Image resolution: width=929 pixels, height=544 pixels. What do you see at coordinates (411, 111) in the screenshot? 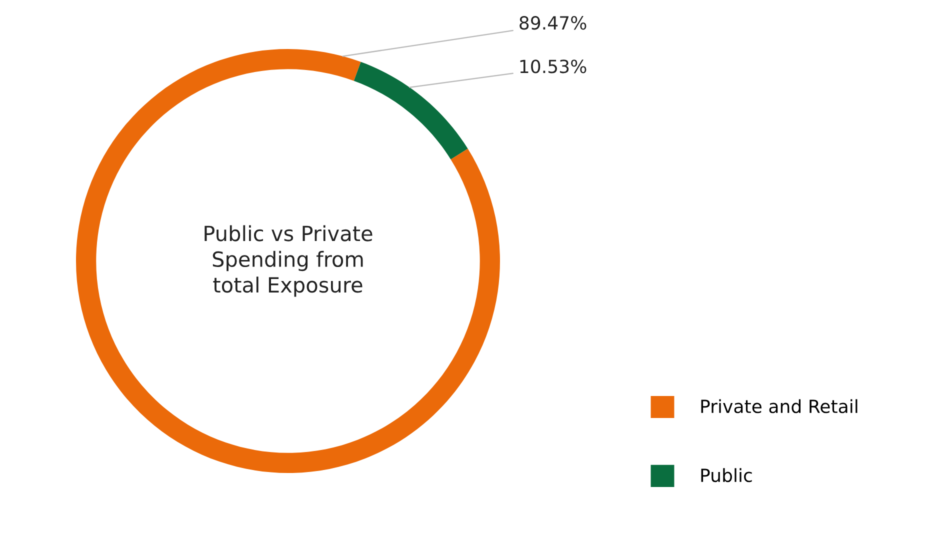
I see `donut-slice` at bounding box center [411, 111].